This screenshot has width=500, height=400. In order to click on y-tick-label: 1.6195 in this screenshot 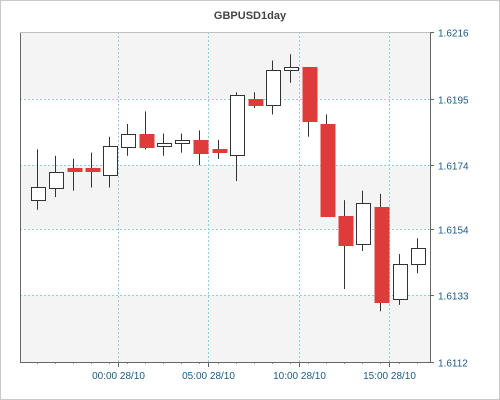, I will do `click(453, 101)`.